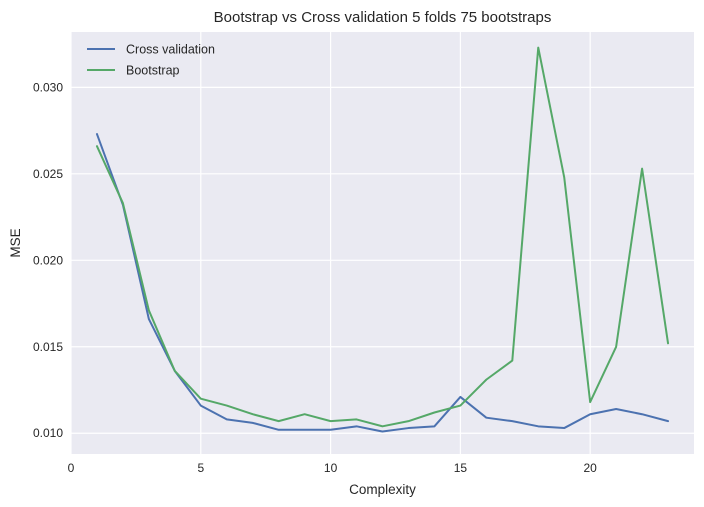 Image resolution: width=704 pixels, height=507 pixels. I want to click on legend-label: Cross validation, so click(170, 50).